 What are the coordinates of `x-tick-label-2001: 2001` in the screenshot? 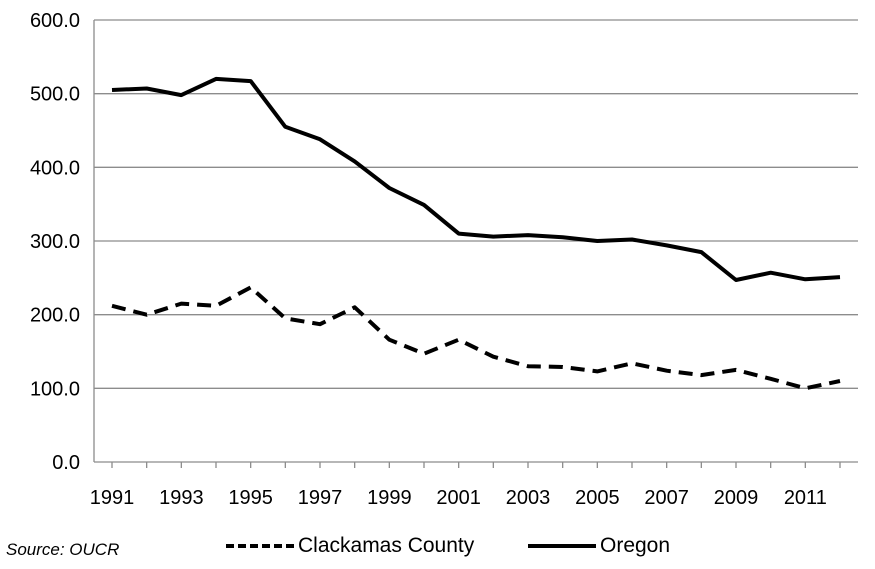 It's located at (458, 498).